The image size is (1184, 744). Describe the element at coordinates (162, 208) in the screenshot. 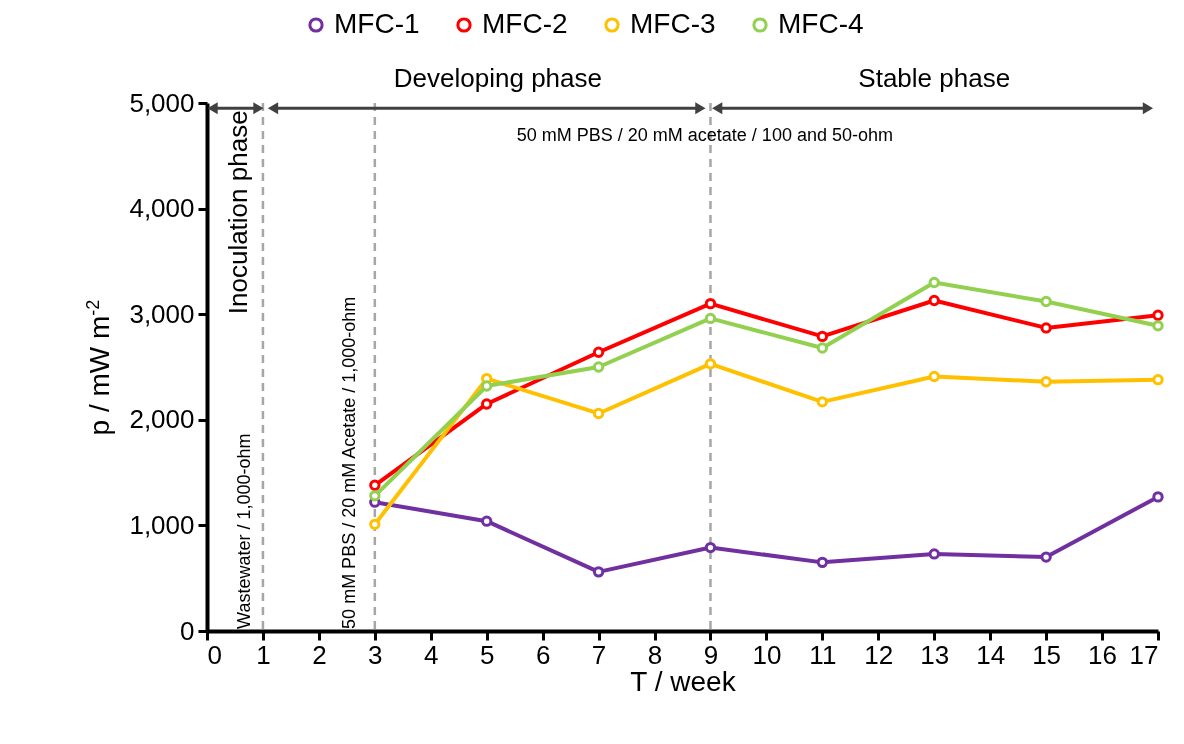

I see `y-tick-label: 4,000` at that location.